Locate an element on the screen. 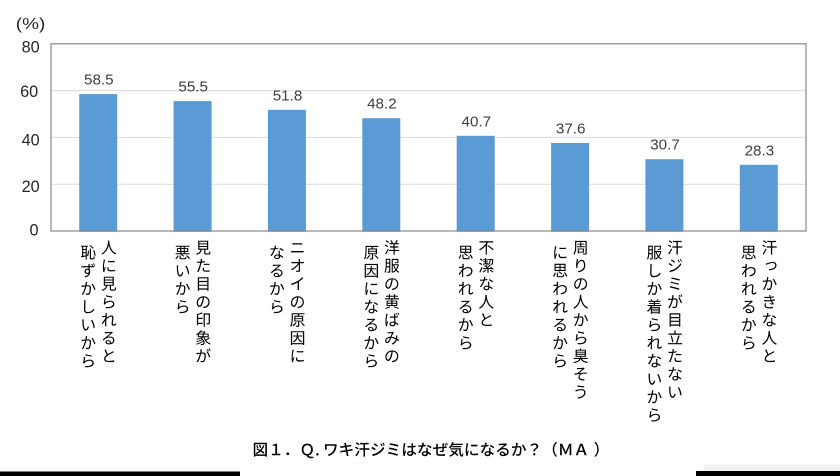 The width and height of the screenshot is (840, 476). svg-text: 40 is located at coordinates (31, 141).